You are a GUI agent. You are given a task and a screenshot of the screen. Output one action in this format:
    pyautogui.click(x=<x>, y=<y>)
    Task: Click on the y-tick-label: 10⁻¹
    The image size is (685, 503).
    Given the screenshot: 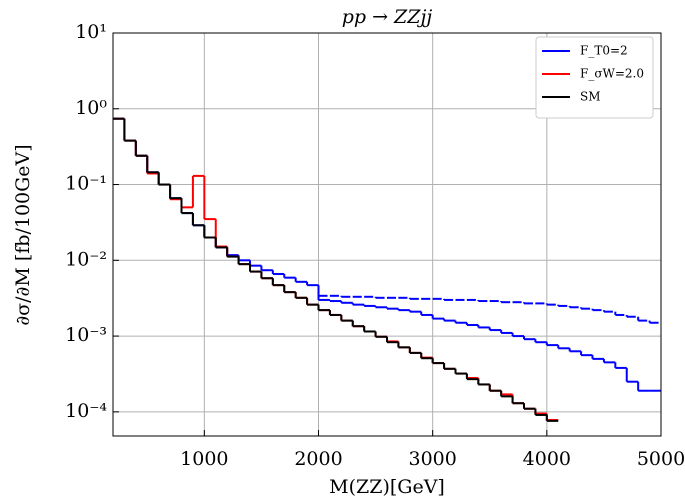 What is the action you would take?
    pyautogui.click(x=86, y=184)
    